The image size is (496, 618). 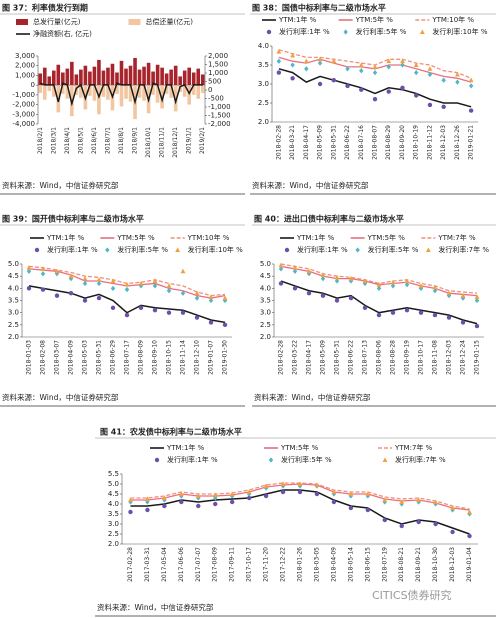 What do you see at coordinates (62, 33) in the screenshot?
I see `legend-label: 净融资额(右, 亿元)` at bounding box center [62, 33].